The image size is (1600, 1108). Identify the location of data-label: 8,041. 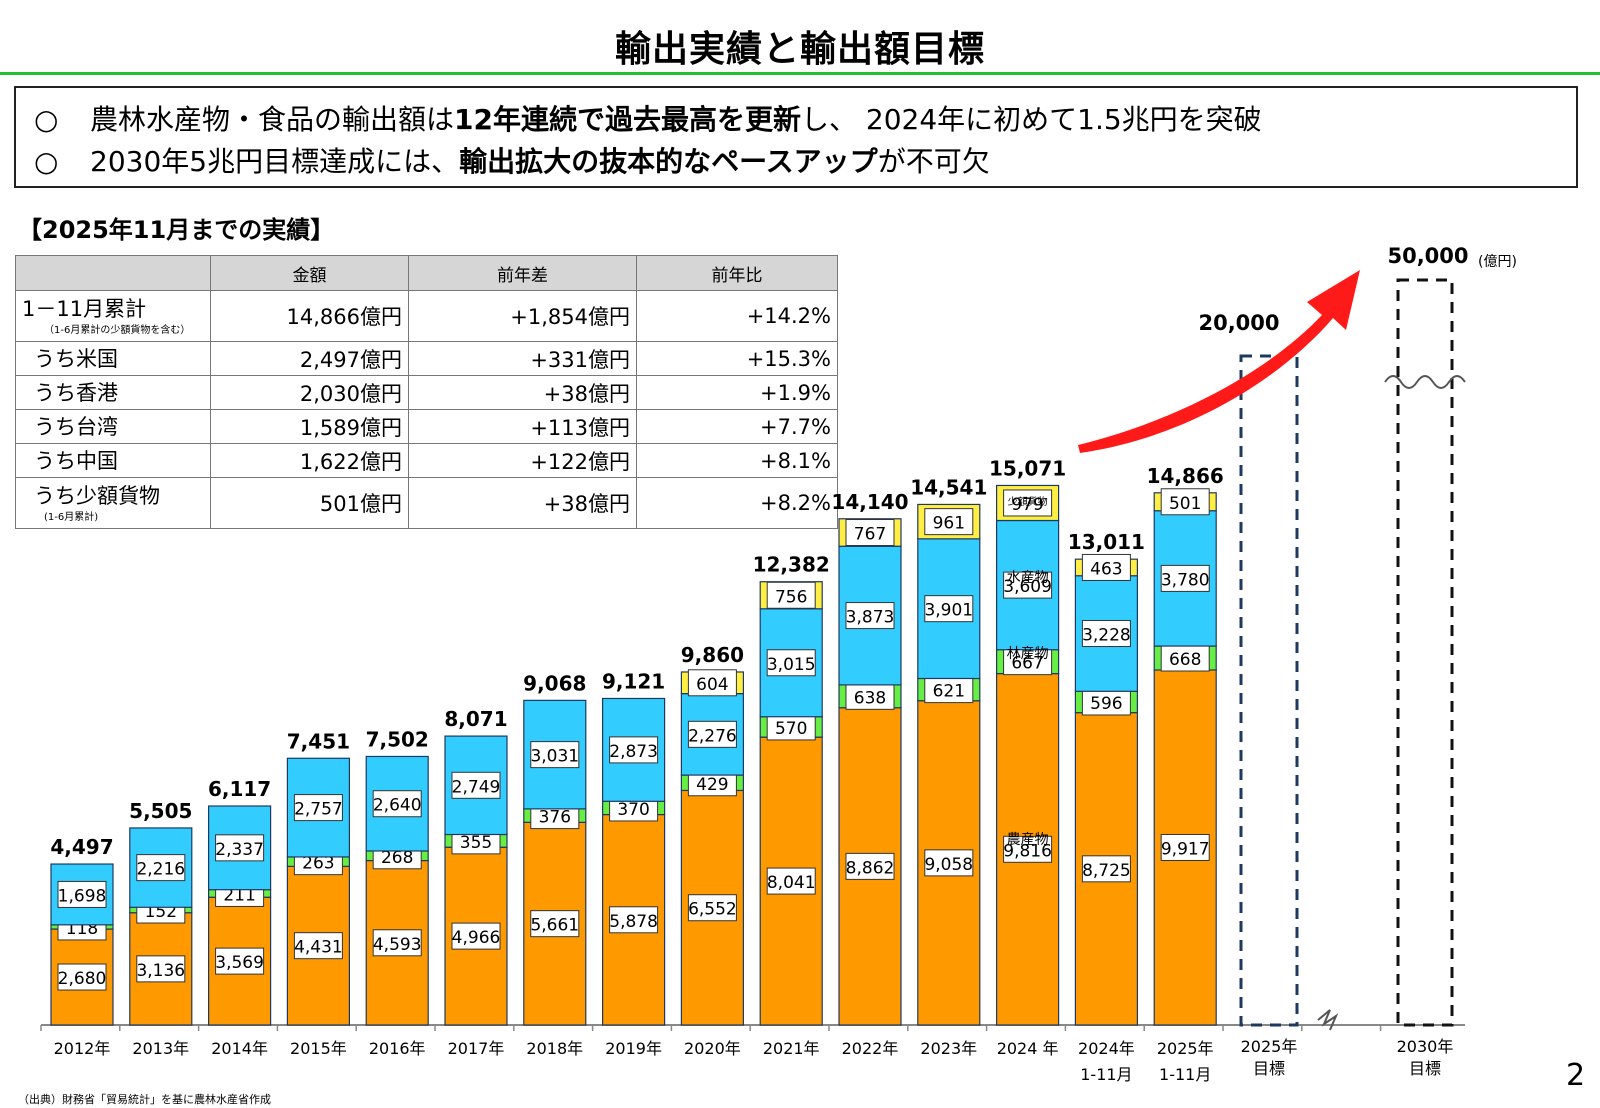
(791, 883).